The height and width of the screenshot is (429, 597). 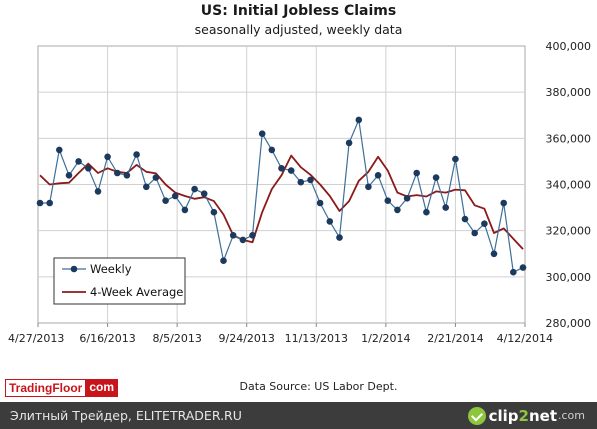 What do you see at coordinates (126, 415) in the screenshot?
I see `footer-text: Элитный Трейдер, ELITETRADER.RU` at bounding box center [126, 415].